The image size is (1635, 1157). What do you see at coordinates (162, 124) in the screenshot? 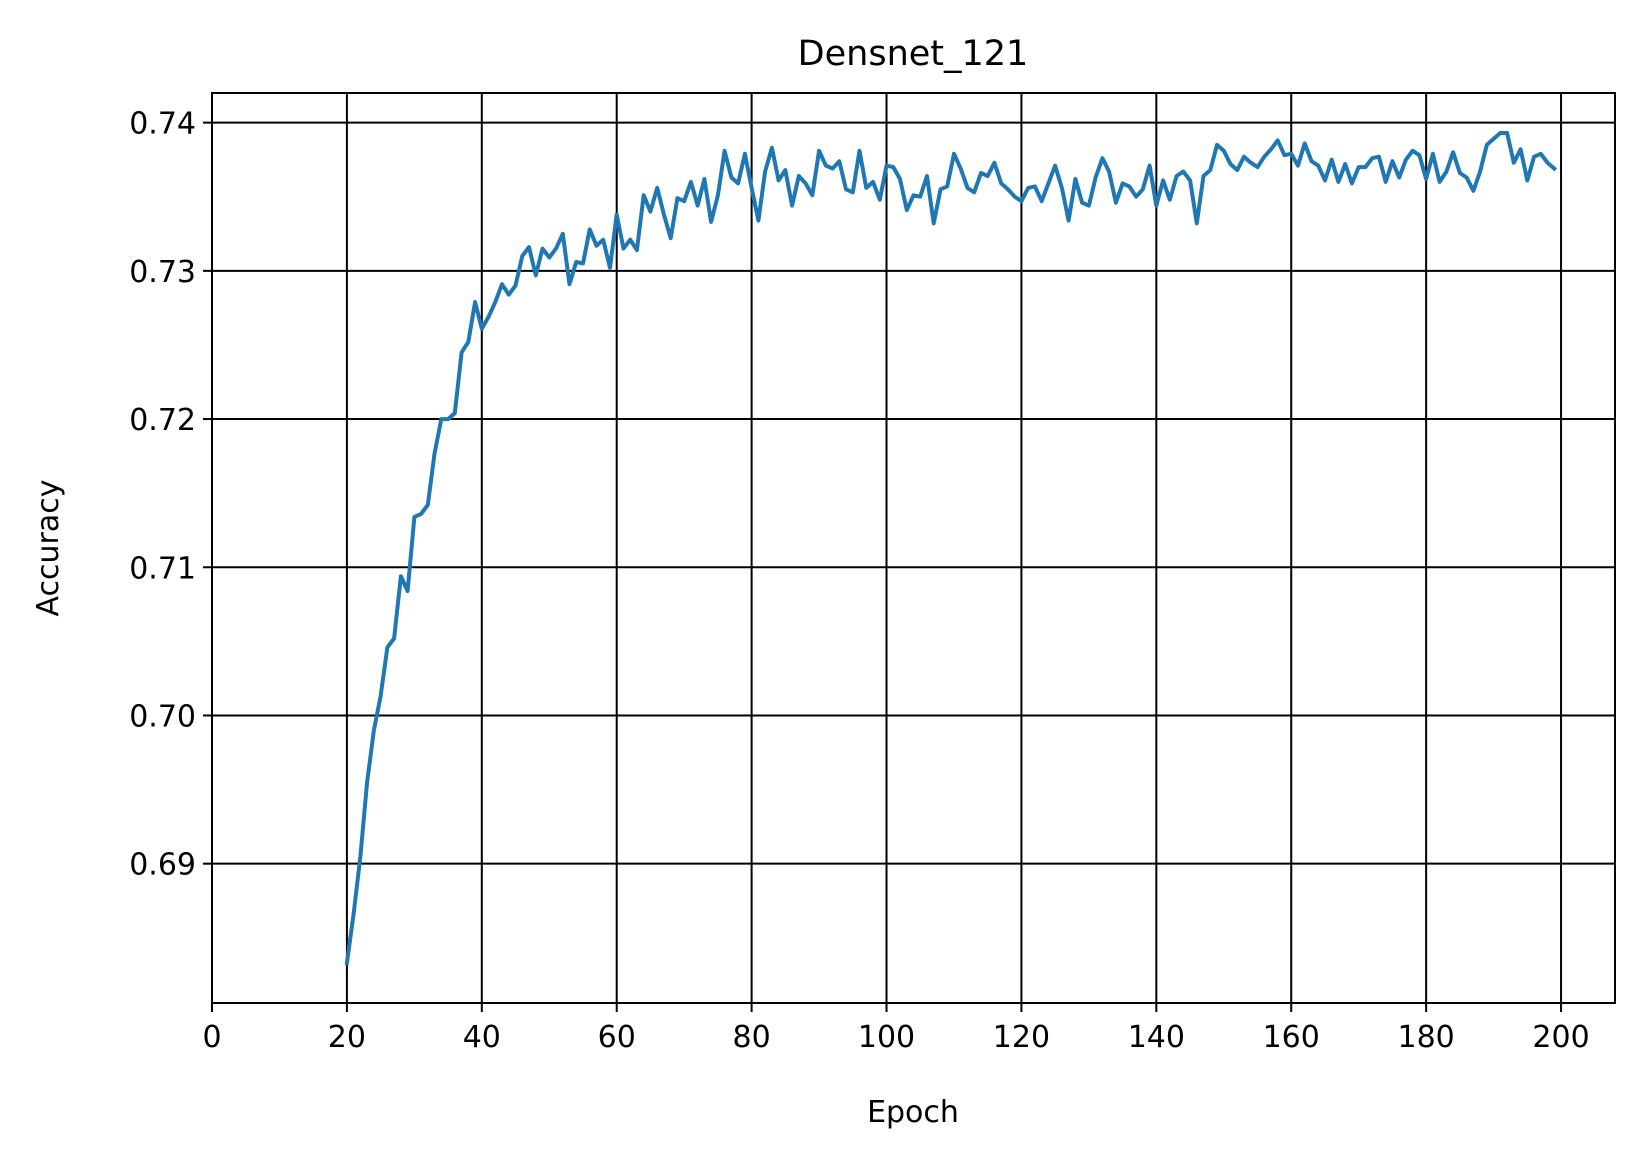
I see `y-tick-label: 0.74` at bounding box center [162, 124].